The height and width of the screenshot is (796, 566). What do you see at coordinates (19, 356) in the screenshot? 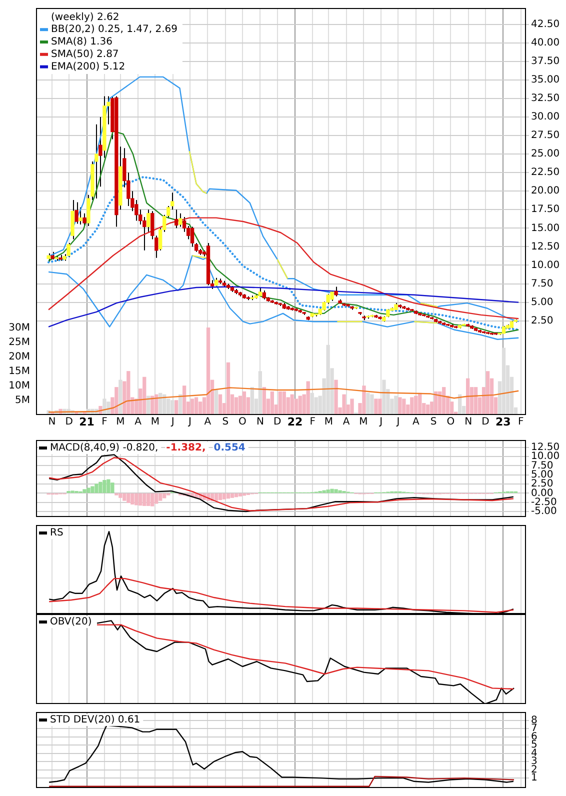
I see `y2-tick-label: 20M` at bounding box center [19, 356].